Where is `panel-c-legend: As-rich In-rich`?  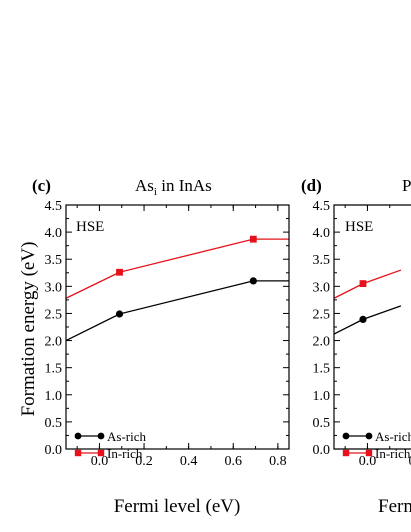 panel-c-legend: As-rich In-rich is located at coordinates (110, 445).